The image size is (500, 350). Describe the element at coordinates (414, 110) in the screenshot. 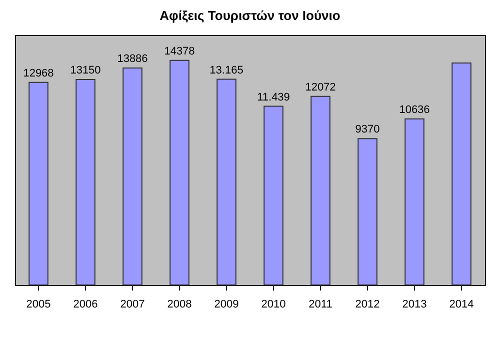

I see `data-label: 10636` at that location.